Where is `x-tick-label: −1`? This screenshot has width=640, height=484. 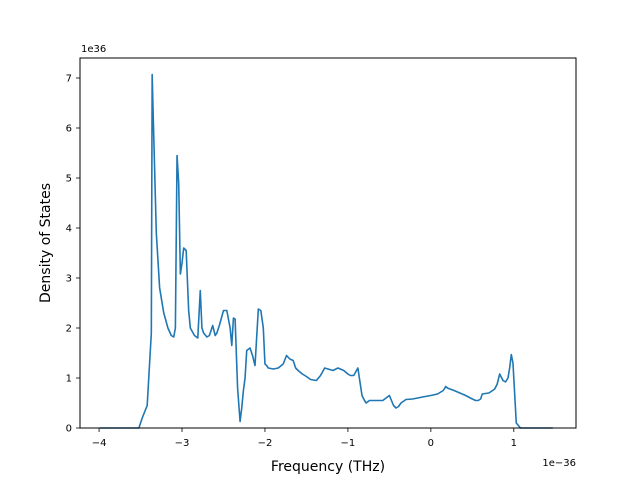
x-tick-label: −1 is located at coordinates (348, 443).